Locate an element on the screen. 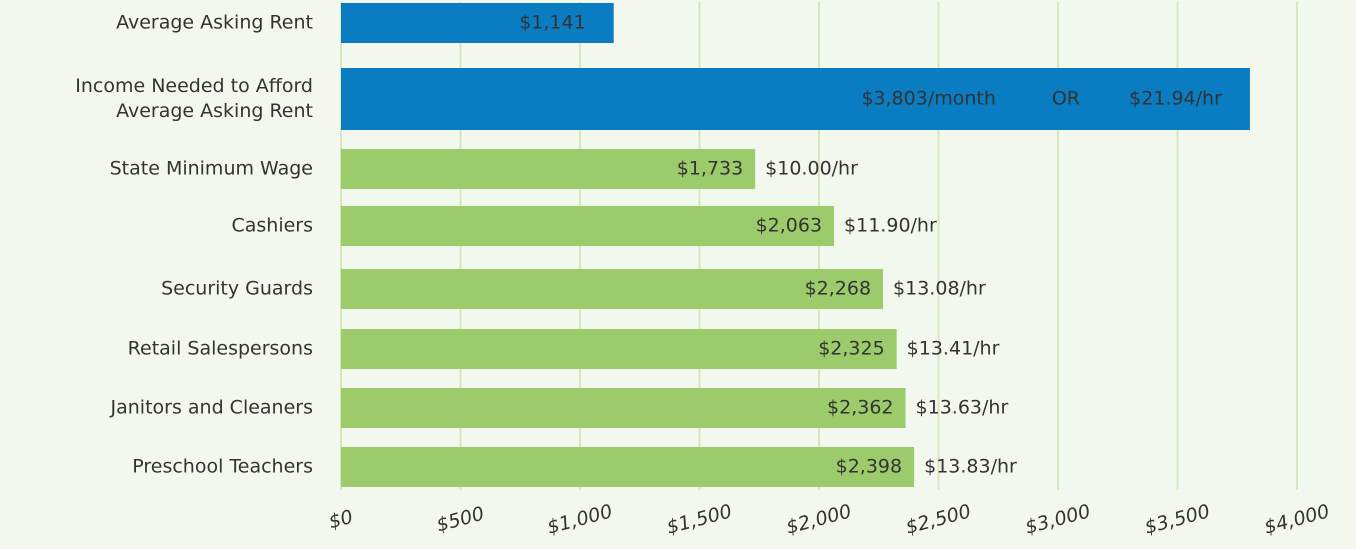 The height and width of the screenshot is (549, 1356). x-tick-label: $2,500 is located at coordinates (938, 519).